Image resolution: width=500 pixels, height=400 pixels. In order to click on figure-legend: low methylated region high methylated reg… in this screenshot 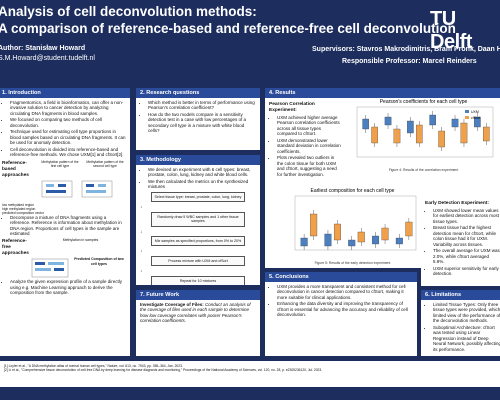, I will do `click(64, 209)`.